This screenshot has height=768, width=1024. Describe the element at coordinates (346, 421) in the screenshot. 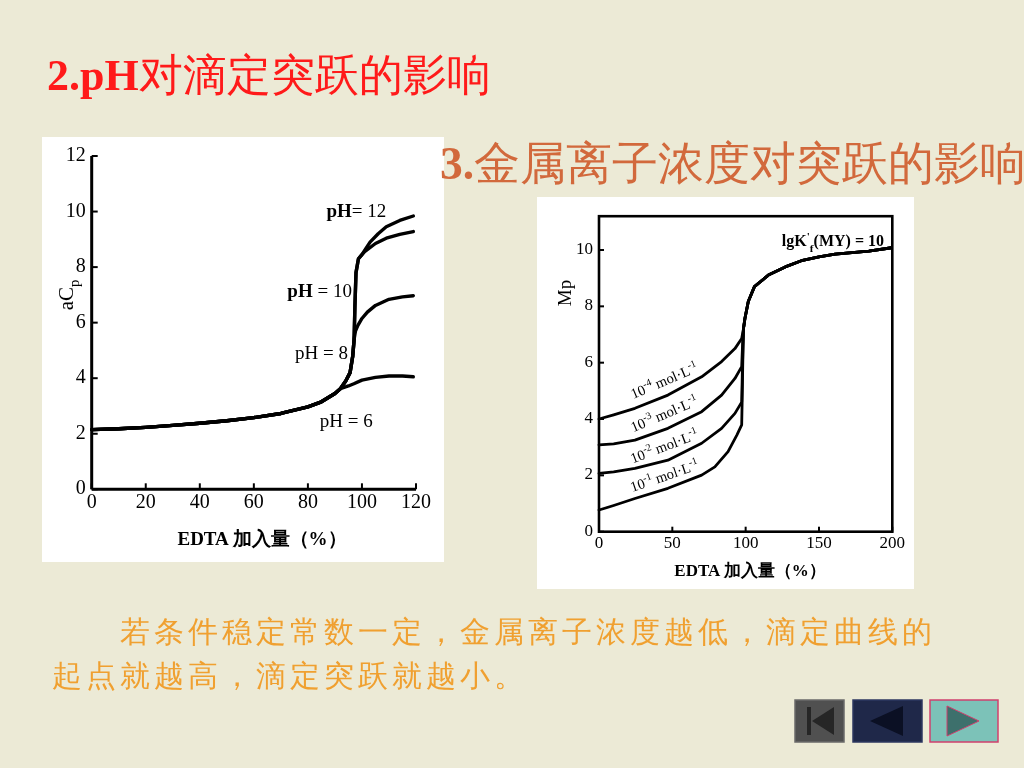

I see `series-label: pH = 6` at that location.